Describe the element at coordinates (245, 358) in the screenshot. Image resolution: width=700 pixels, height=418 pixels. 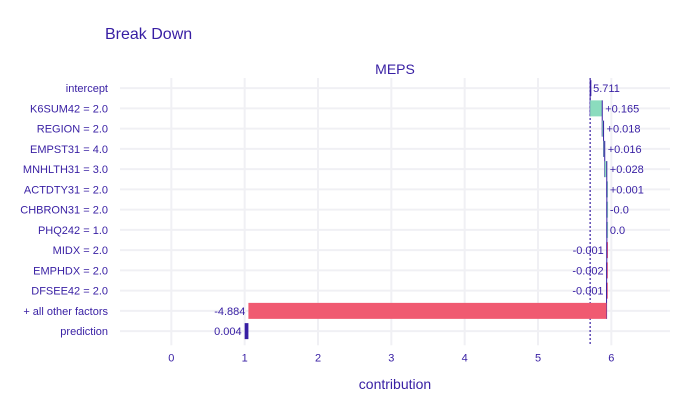
I see `x-tick-label: 1` at that location.